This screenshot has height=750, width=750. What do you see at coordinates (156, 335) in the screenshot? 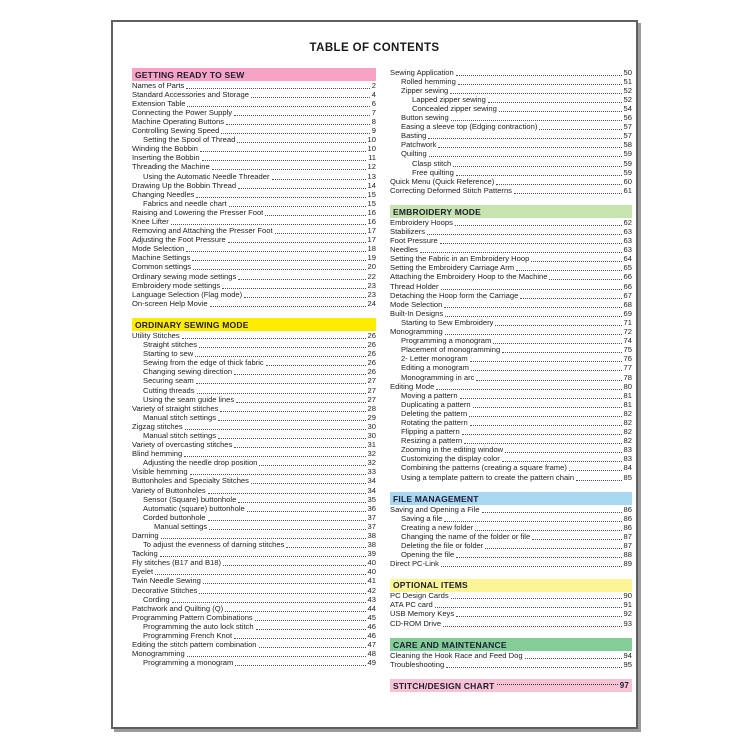
I see `toc-entry-label: Utility Stitches` at bounding box center [156, 335].